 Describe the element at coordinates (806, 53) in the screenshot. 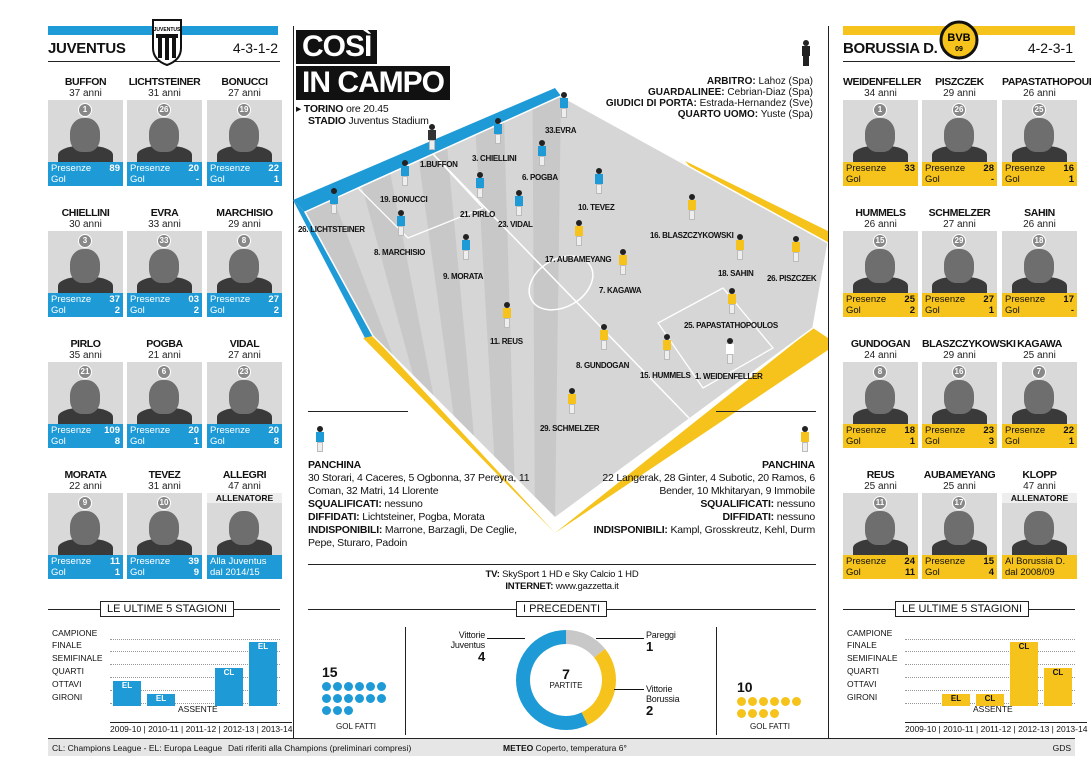

I see `referee-icon` at that location.